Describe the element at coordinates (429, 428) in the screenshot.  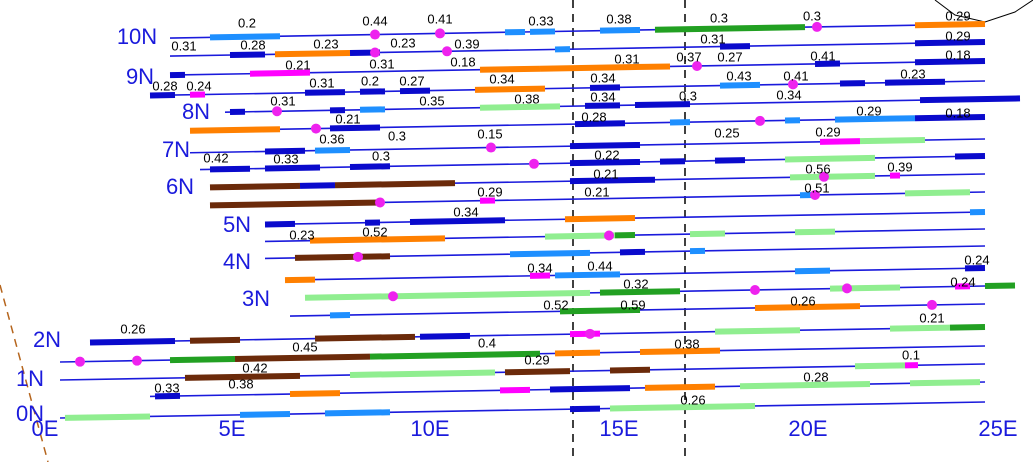
I see `column-label: 10E` at that location.